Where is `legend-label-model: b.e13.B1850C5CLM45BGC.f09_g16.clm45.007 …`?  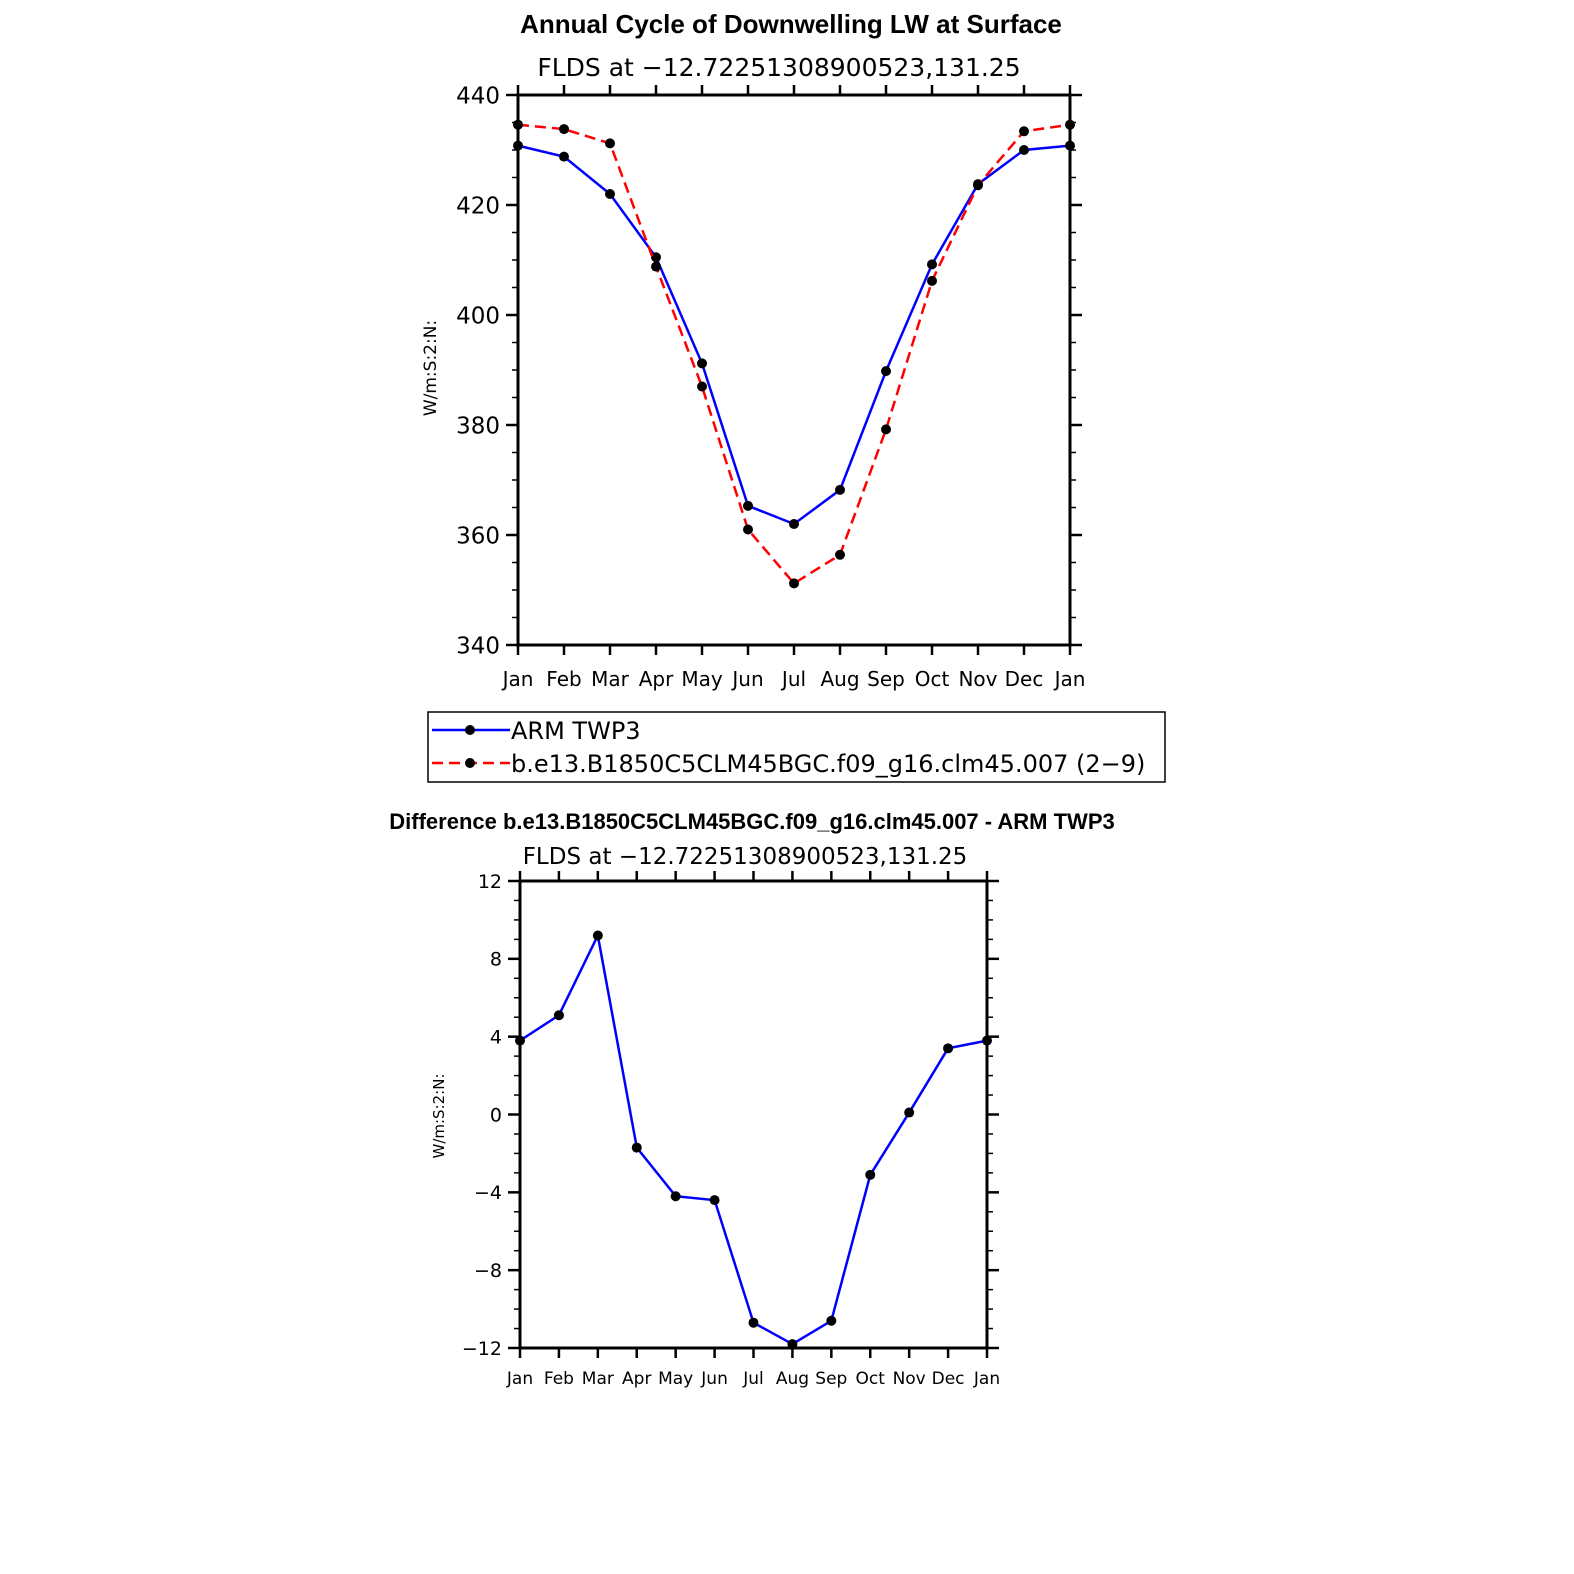 legend-label-model: b.e13.B1850C5CLM45BGC.f09_g16.clm45.007 … is located at coordinates (828, 764).